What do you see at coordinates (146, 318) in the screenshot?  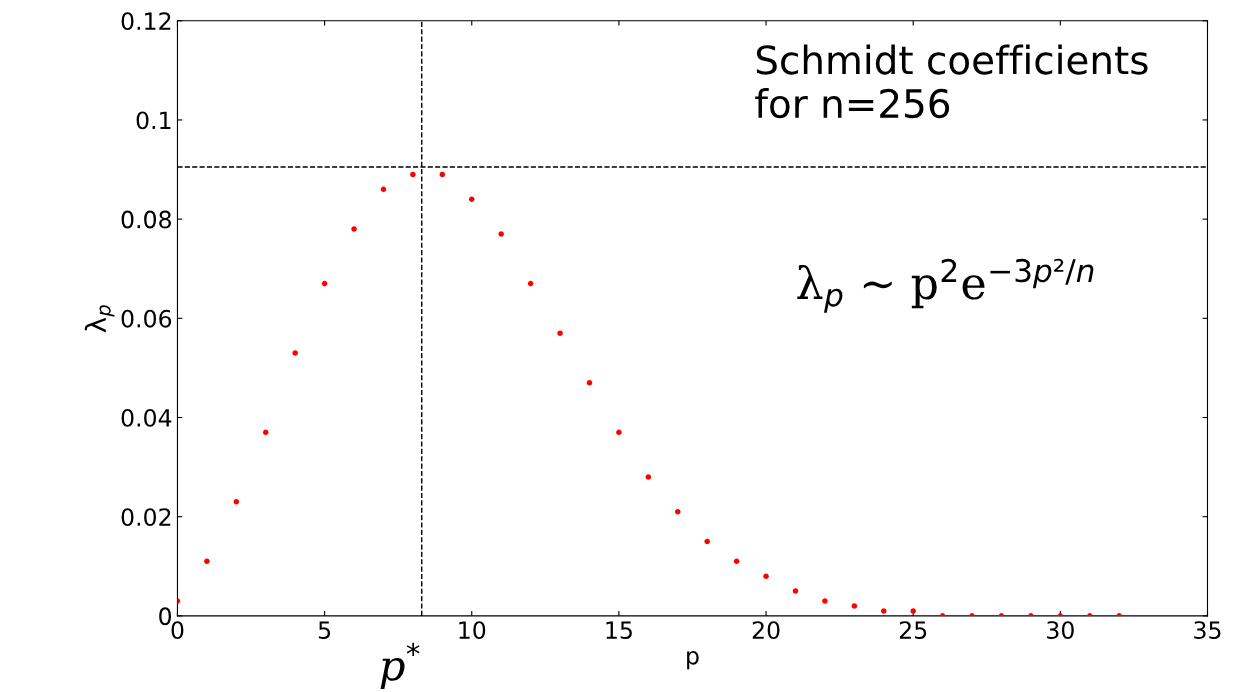 I see `y-tick-label: 0.06` at bounding box center [146, 318].